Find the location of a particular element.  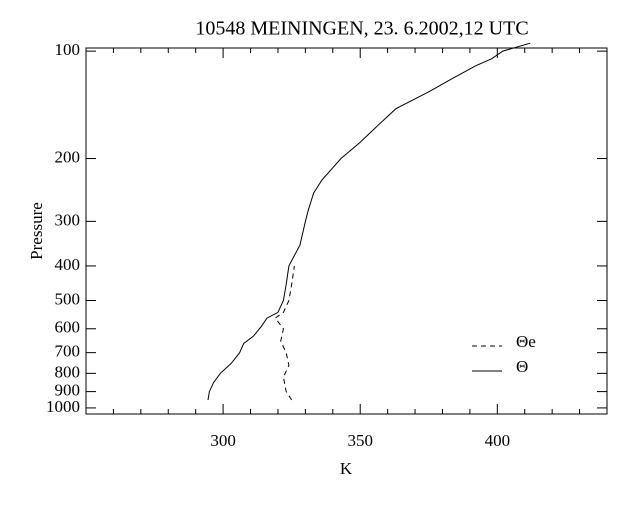

y-tick-label: 600 is located at coordinates (68, 327).